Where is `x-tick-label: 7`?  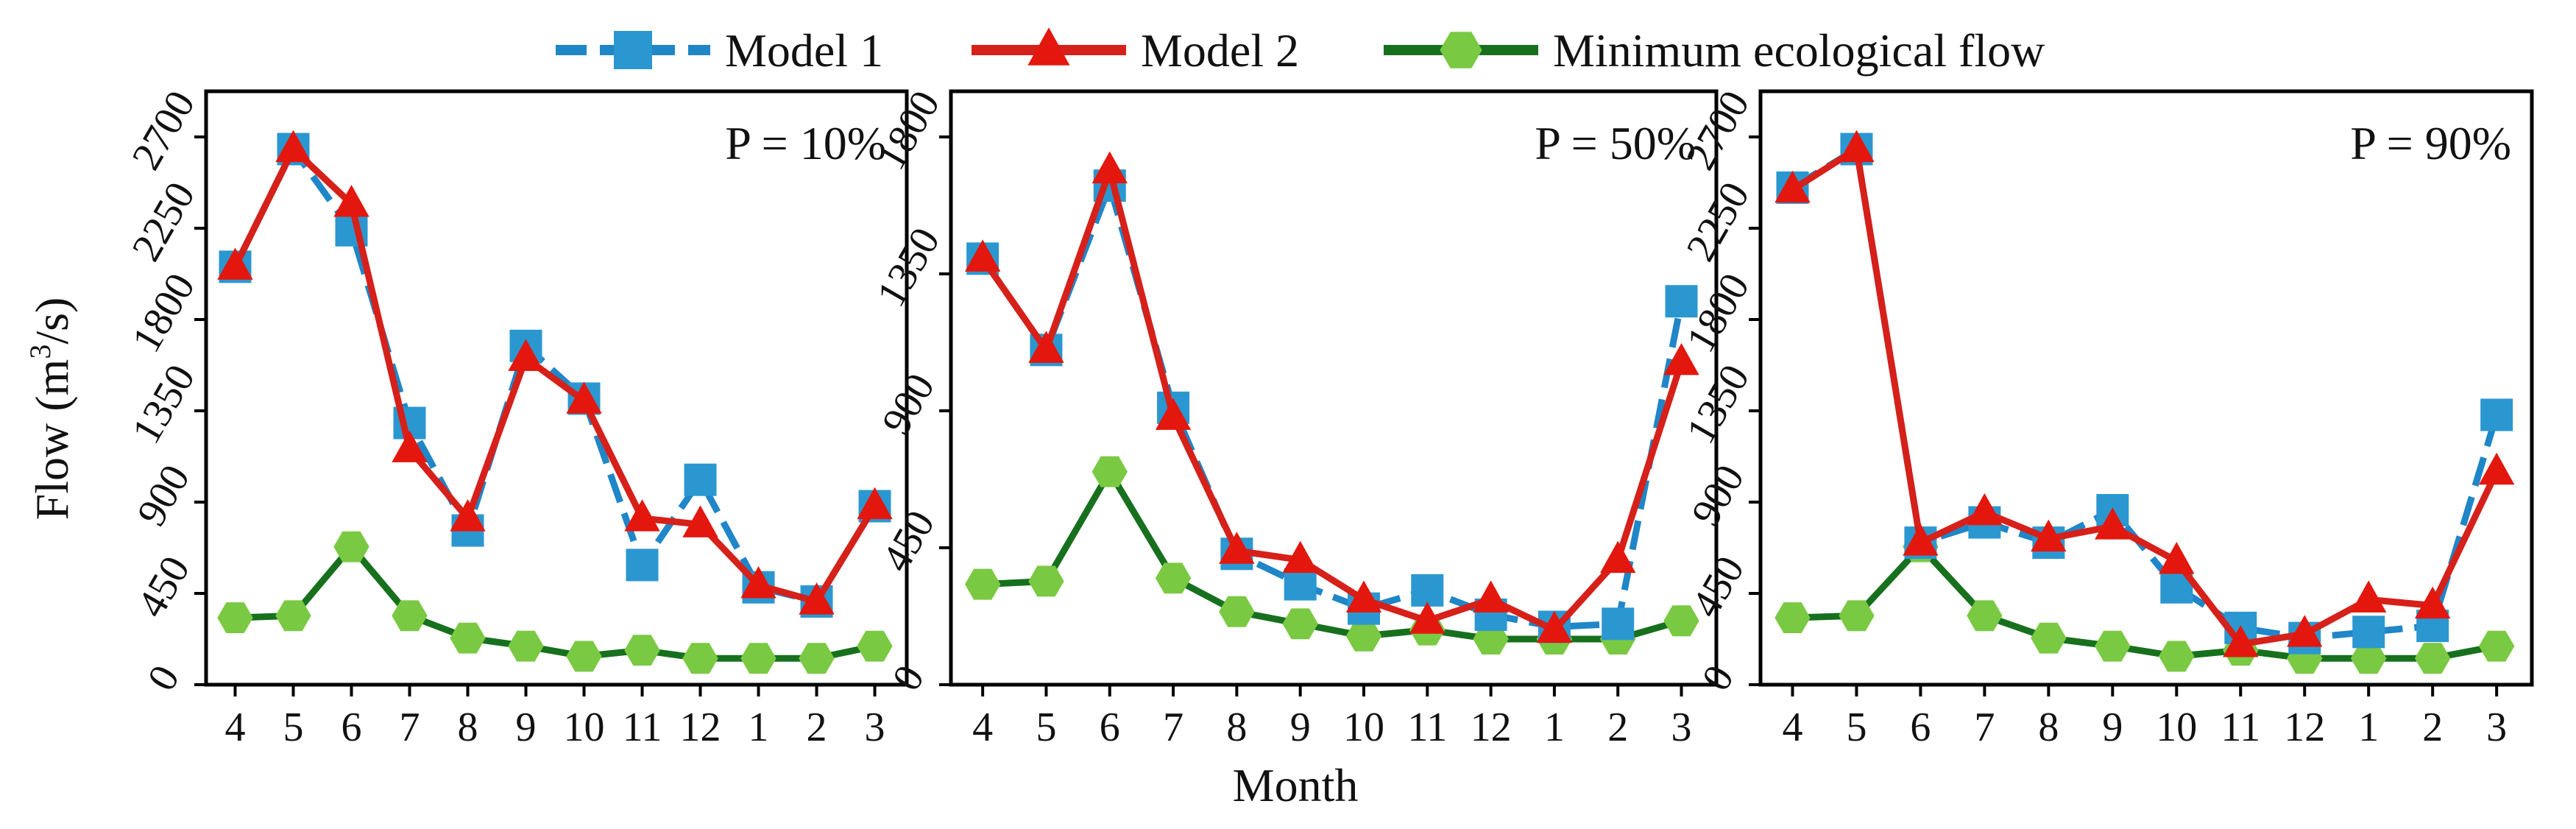 x-tick-label: 7 is located at coordinates (1173, 727).